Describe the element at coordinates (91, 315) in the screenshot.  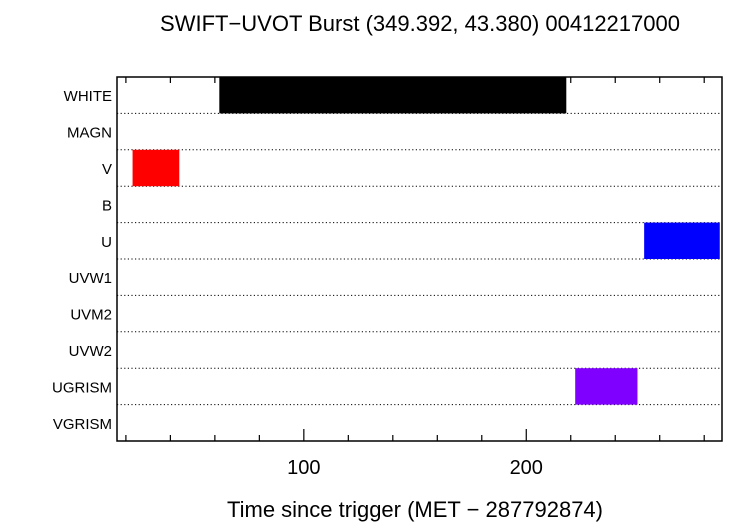
I see `y-tick-label-uvm2: UVM2` at that location.